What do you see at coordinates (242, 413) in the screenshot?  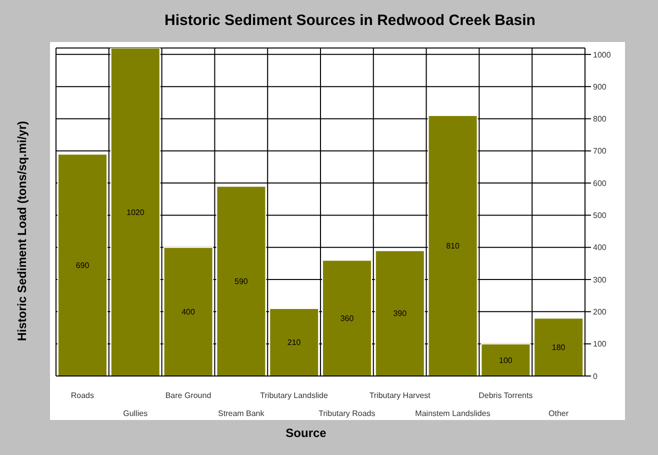 I see `x-tick-label: Stream Bank` at bounding box center [242, 413].